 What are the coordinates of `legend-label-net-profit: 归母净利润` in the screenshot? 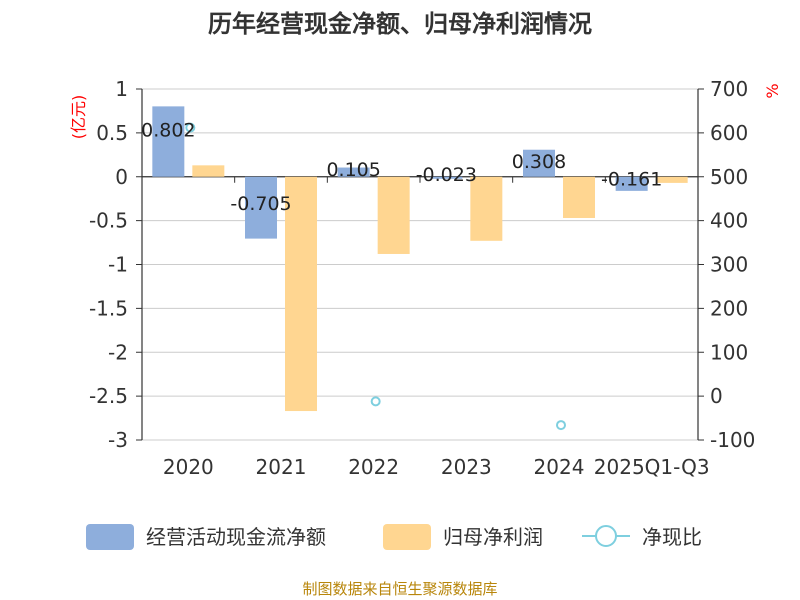 It's located at (493, 537).